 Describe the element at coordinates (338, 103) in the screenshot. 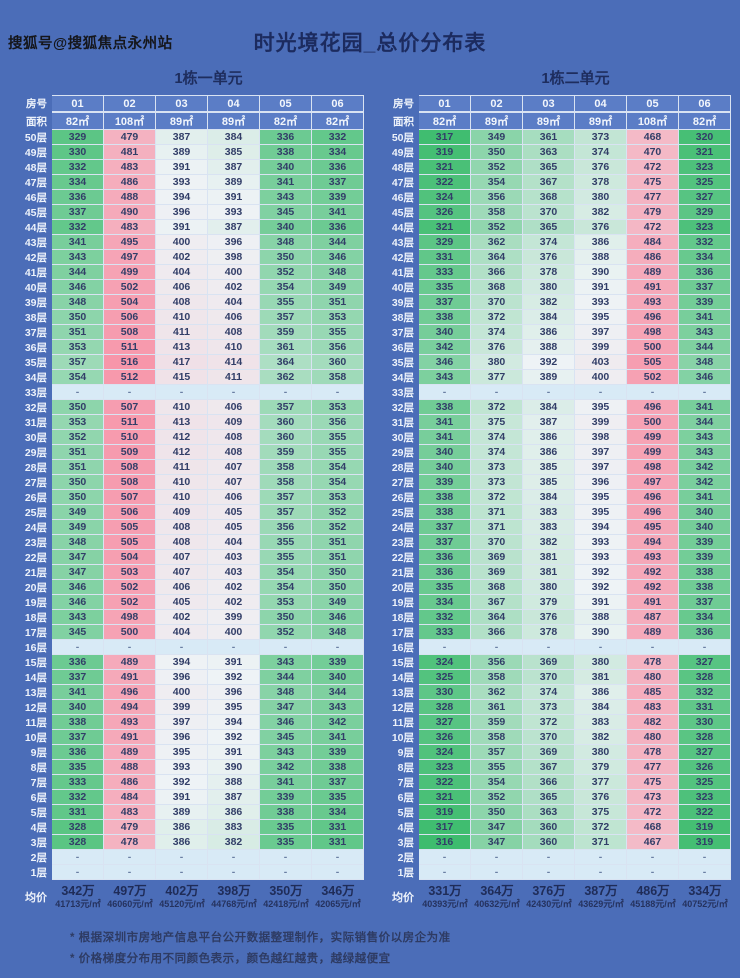

I see `room-header-cell: 06` at that location.